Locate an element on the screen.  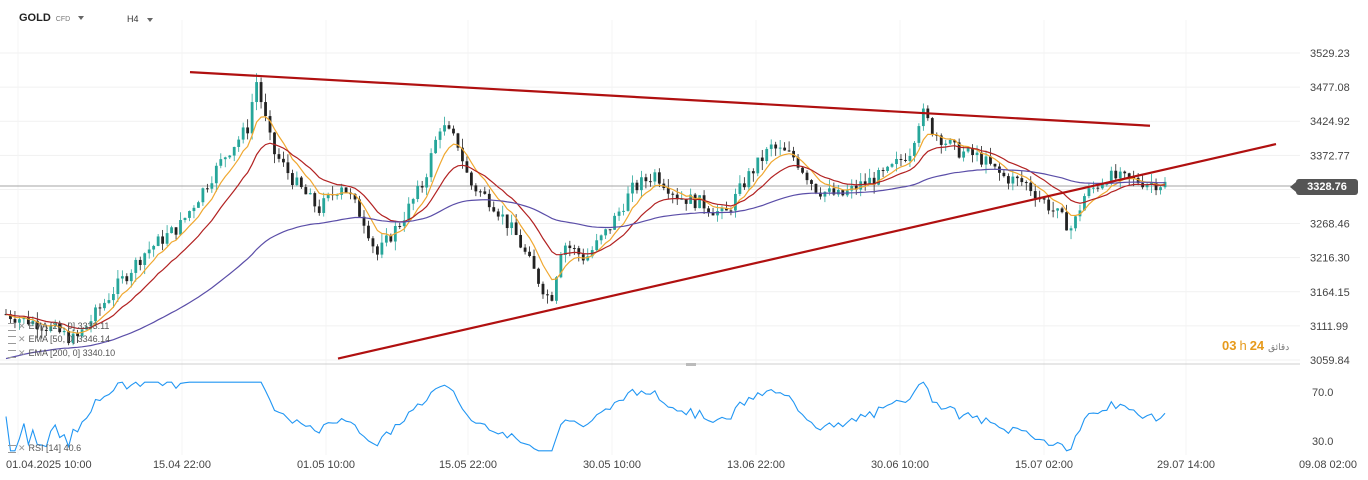
symbol-selector: GOLD CFD is located at coordinates (52, 18).